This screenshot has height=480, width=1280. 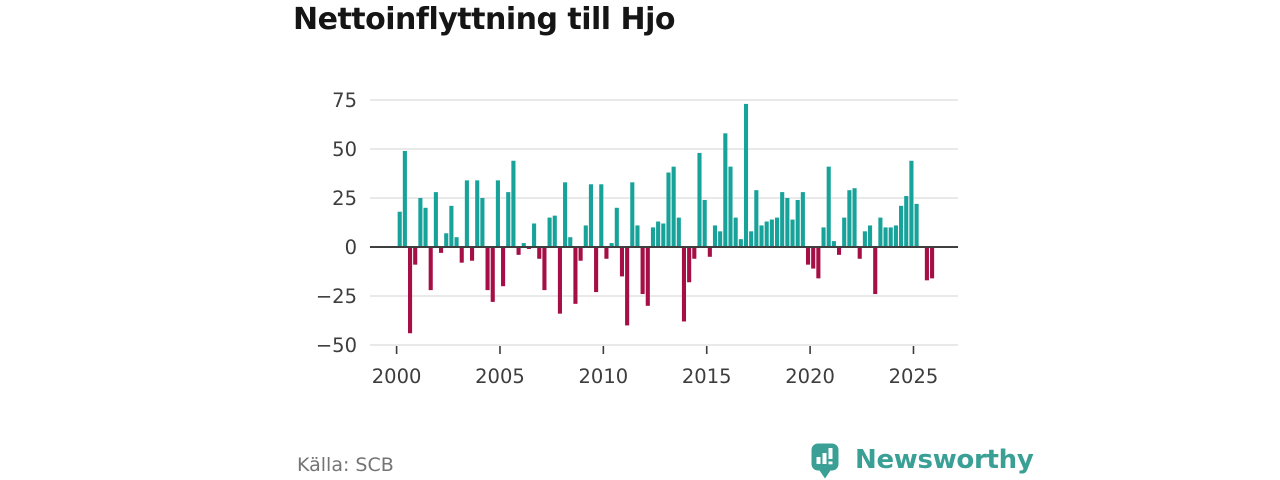 What do you see at coordinates (549, 232) in the screenshot?
I see `bar-2007-Q2` at bounding box center [549, 232].